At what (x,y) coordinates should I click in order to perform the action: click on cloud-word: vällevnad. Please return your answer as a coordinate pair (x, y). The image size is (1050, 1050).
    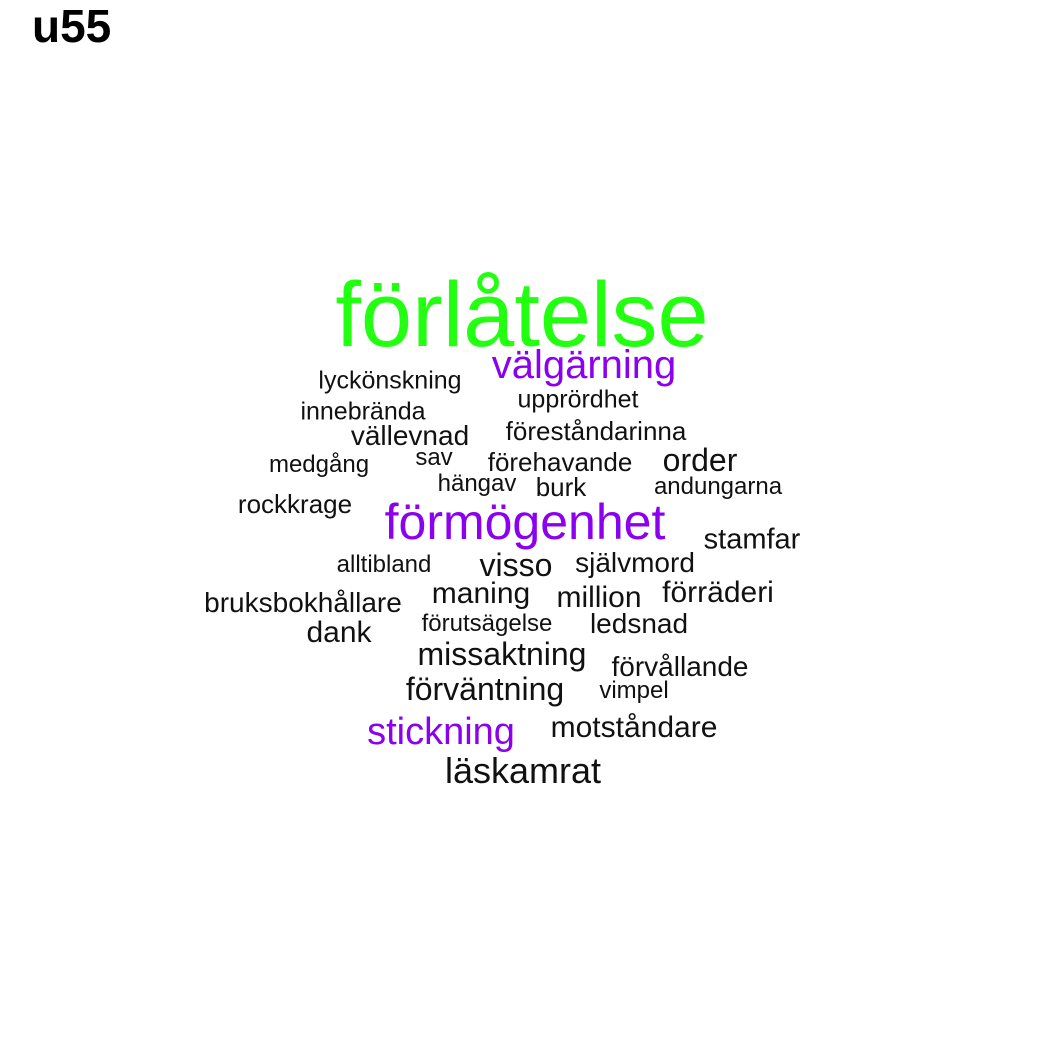
    Looking at the image, I should click on (410, 435).